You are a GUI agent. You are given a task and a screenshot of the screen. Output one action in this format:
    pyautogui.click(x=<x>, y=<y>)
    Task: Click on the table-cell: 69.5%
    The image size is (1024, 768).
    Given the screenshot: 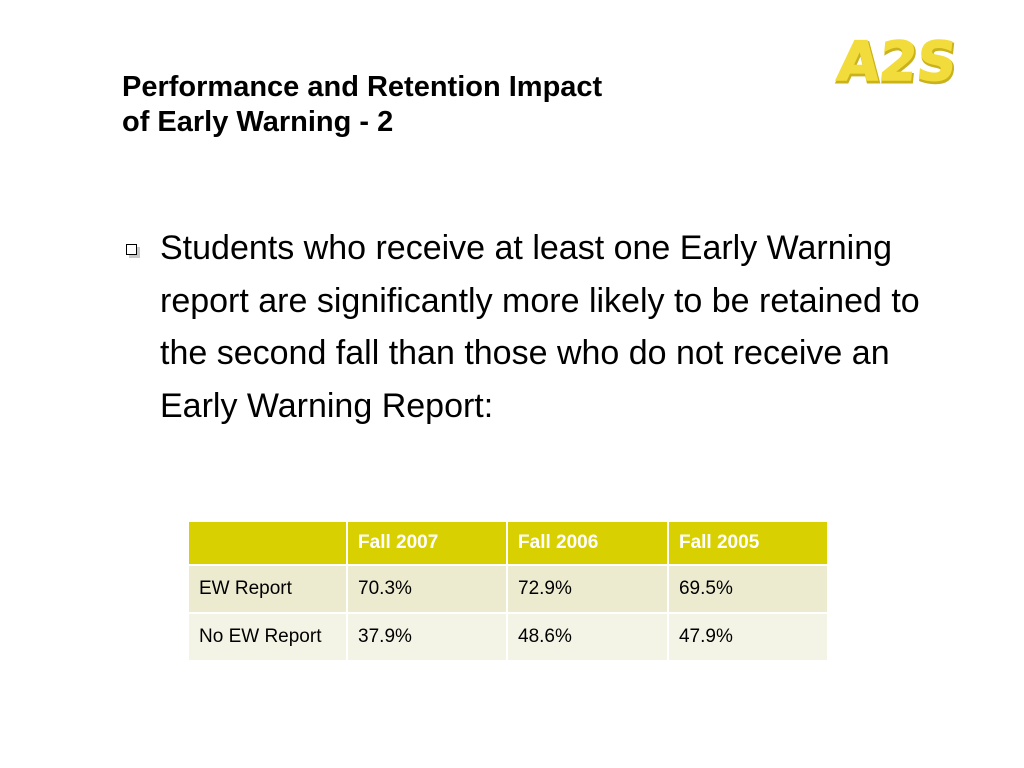 What is the action you would take?
    pyautogui.click(x=748, y=589)
    